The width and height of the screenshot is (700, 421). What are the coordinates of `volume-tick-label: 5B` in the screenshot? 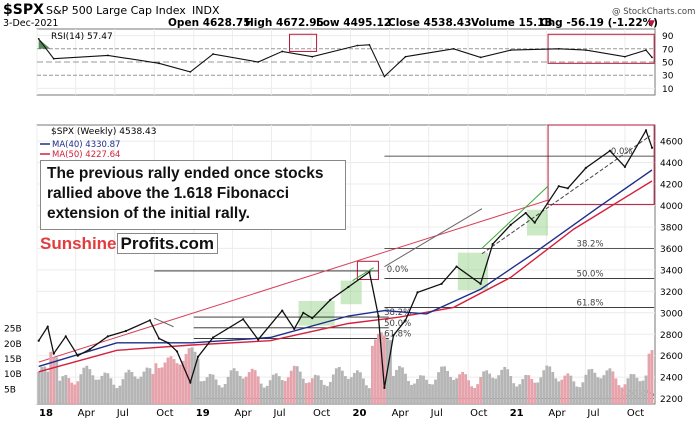 It's located at (10, 390).